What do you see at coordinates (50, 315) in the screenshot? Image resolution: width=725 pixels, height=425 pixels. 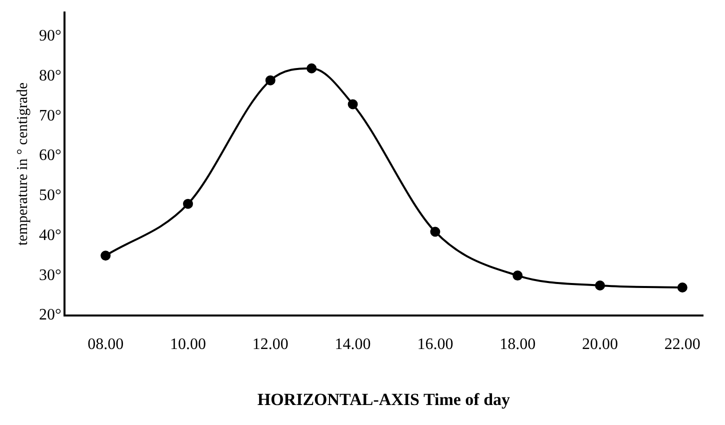 I see `y-tick-label: 20°` at bounding box center [50, 315].